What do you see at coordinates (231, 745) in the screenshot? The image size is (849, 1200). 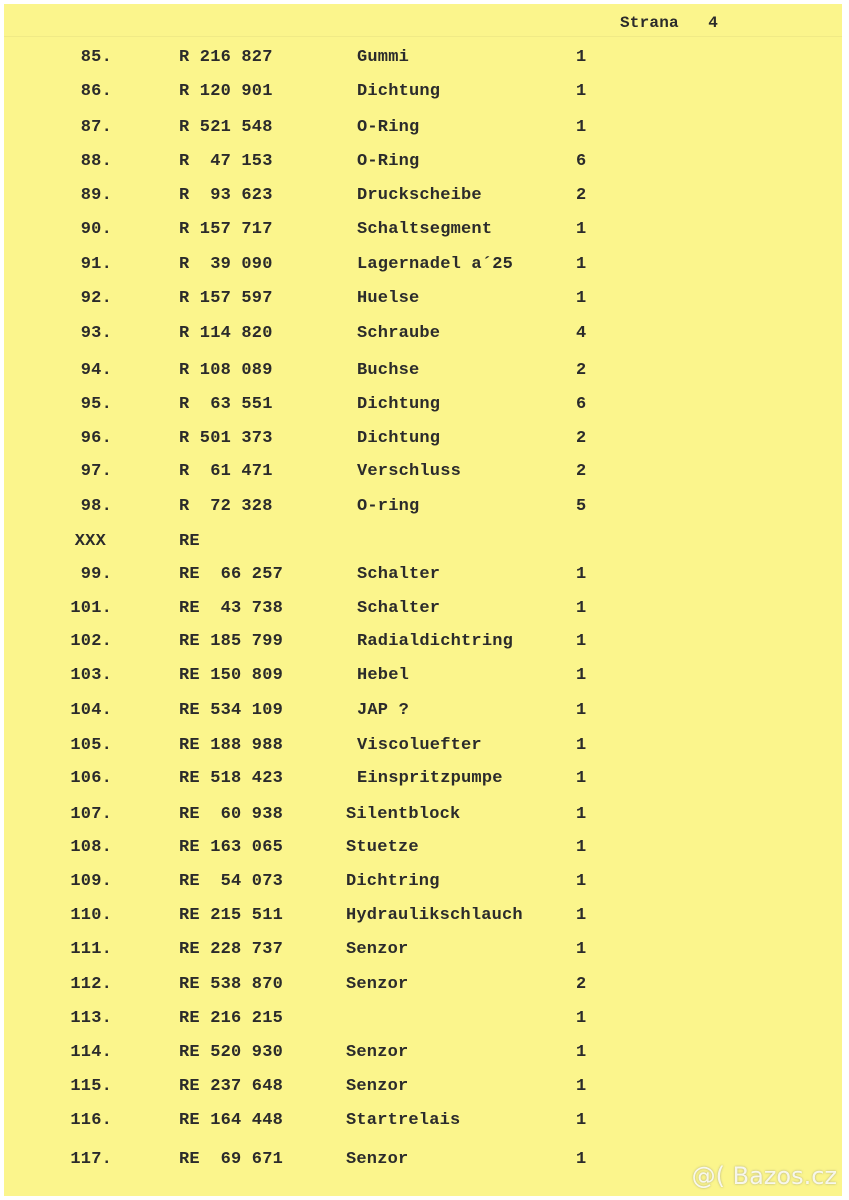 I see `part-code: RE 188 988` at bounding box center [231, 745].